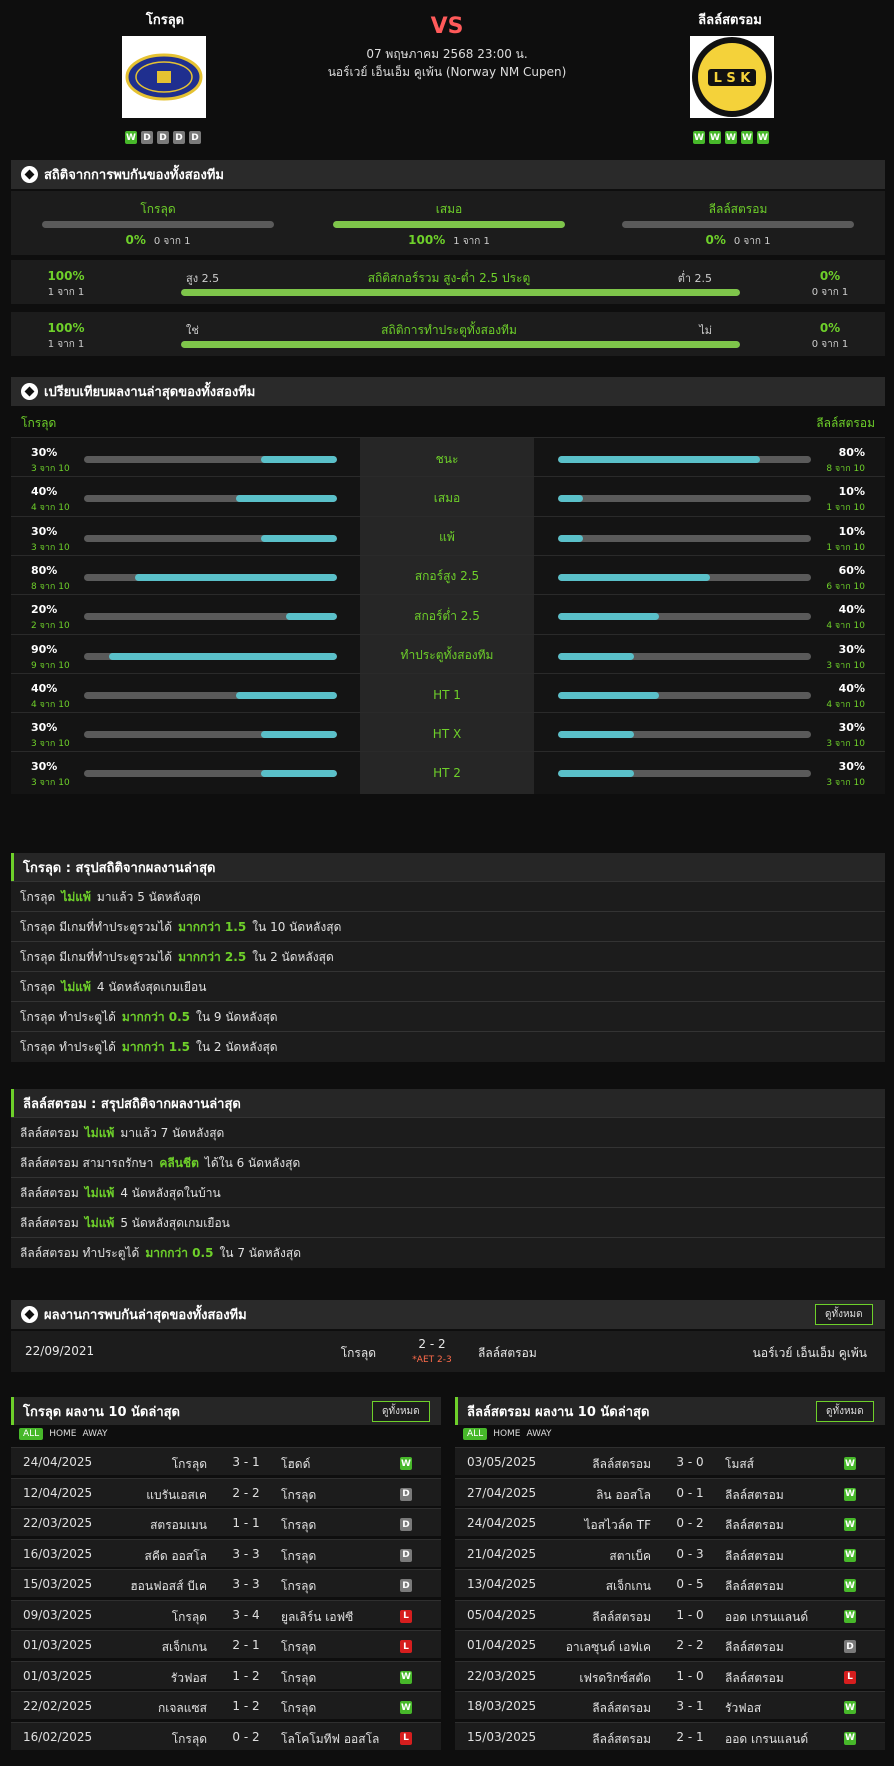 This screenshot has height=1766, width=894. I want to click on away-team-name: ลีลล์สตรอม, so click(730, 20).